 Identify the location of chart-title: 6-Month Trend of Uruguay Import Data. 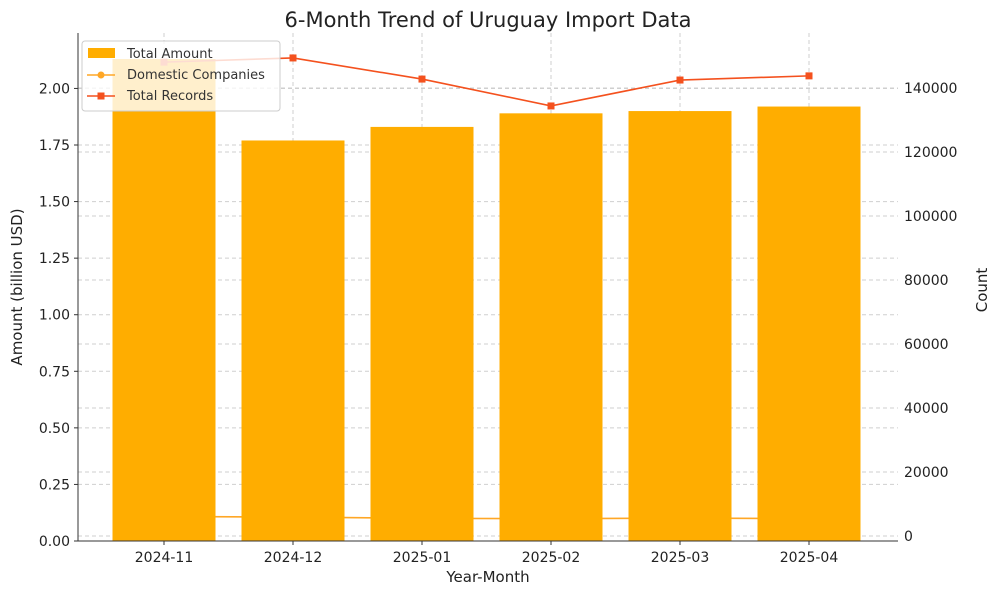
(488, 20).